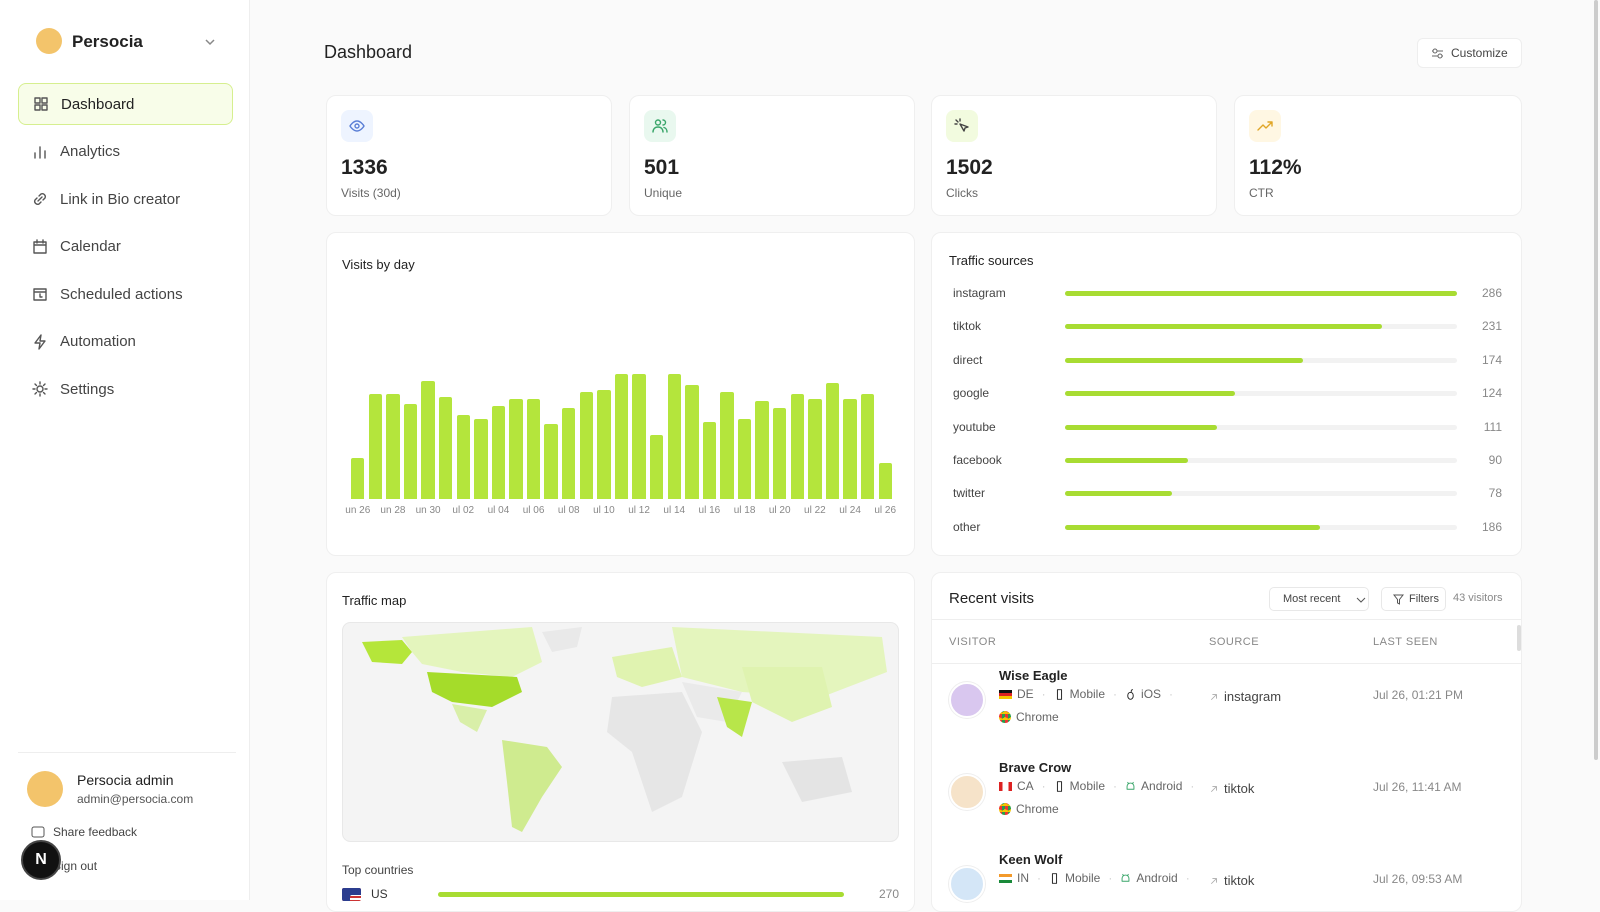  What do you see at coordinates (568, 510) in the screenshot?
I see `x-tick-label: ul 08` at bounding box center [568, 510].